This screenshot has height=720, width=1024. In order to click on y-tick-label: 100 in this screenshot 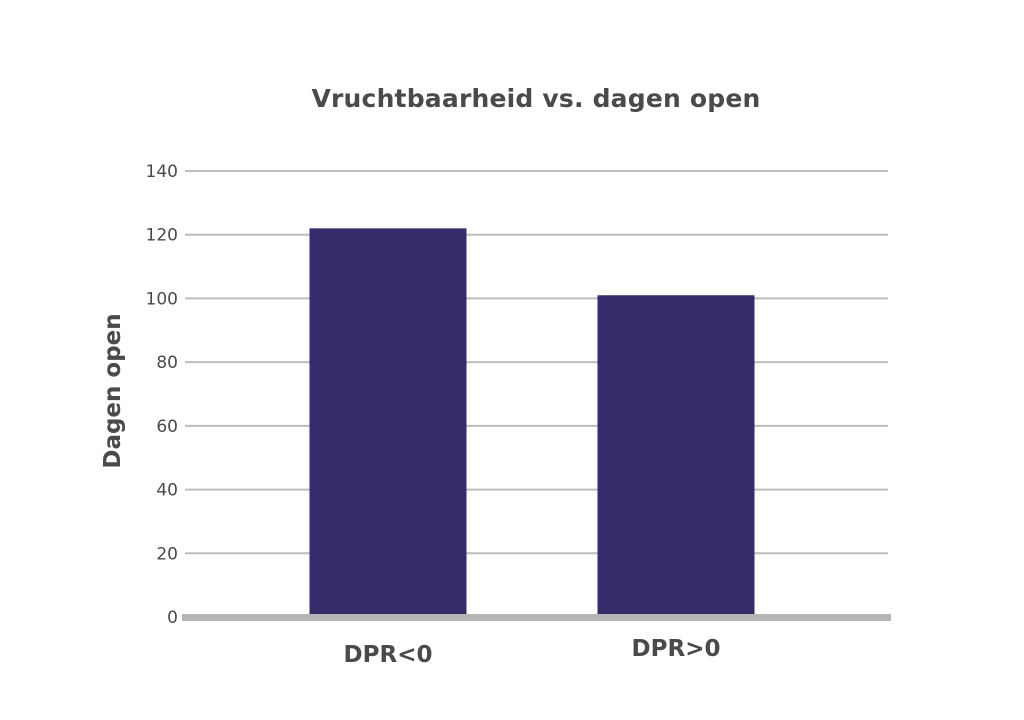, I will do `click(162, 299)`.